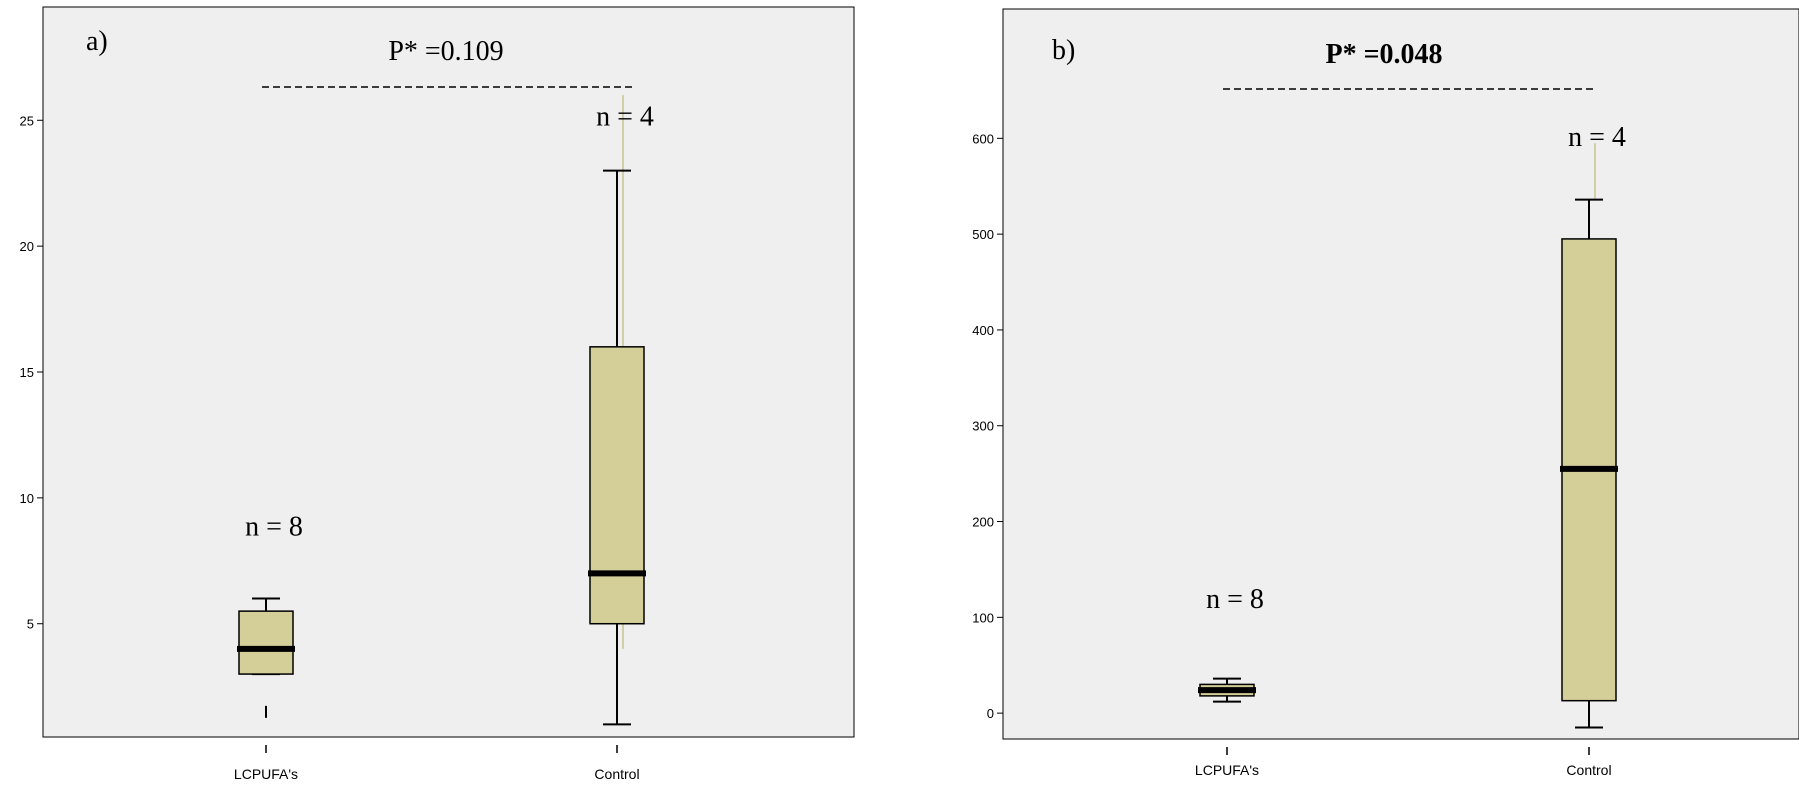 The height and width of the screenshot is (786, 1799). I want to click on panel-label: b), so click(1063, 50).